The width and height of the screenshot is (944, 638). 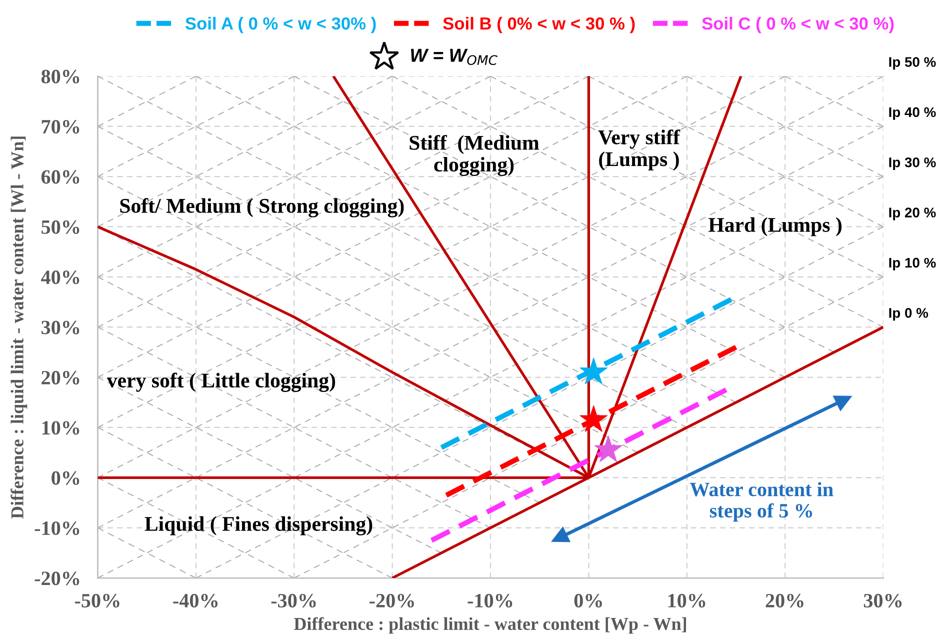 I want to click on y-tick-label: 70%, so click(x=61, y=127).